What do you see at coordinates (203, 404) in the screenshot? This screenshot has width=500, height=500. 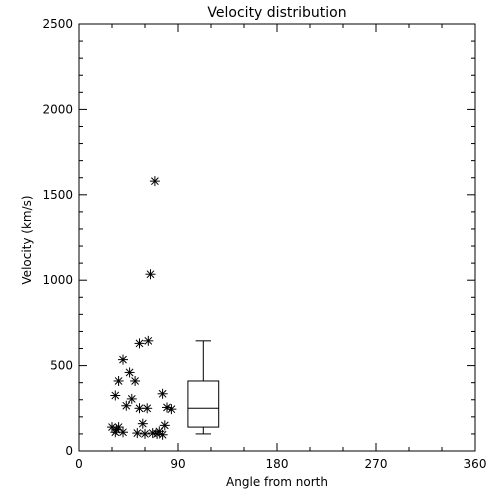 I see `box-iqr` at bounding box center [203, 404].